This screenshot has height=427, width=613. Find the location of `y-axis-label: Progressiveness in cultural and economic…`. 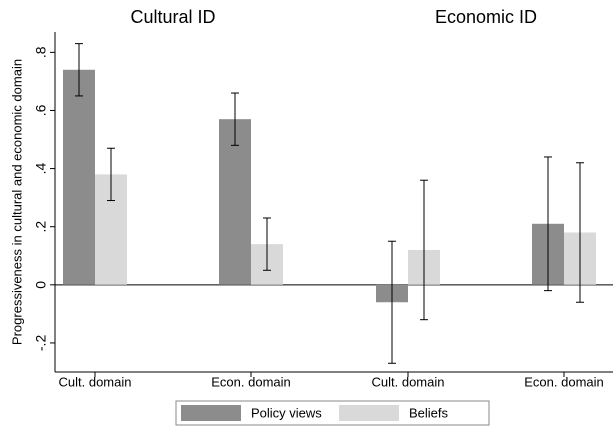

y-axis-label: Progressiveness in cultural and economic… is located at coordinates (16, 202).